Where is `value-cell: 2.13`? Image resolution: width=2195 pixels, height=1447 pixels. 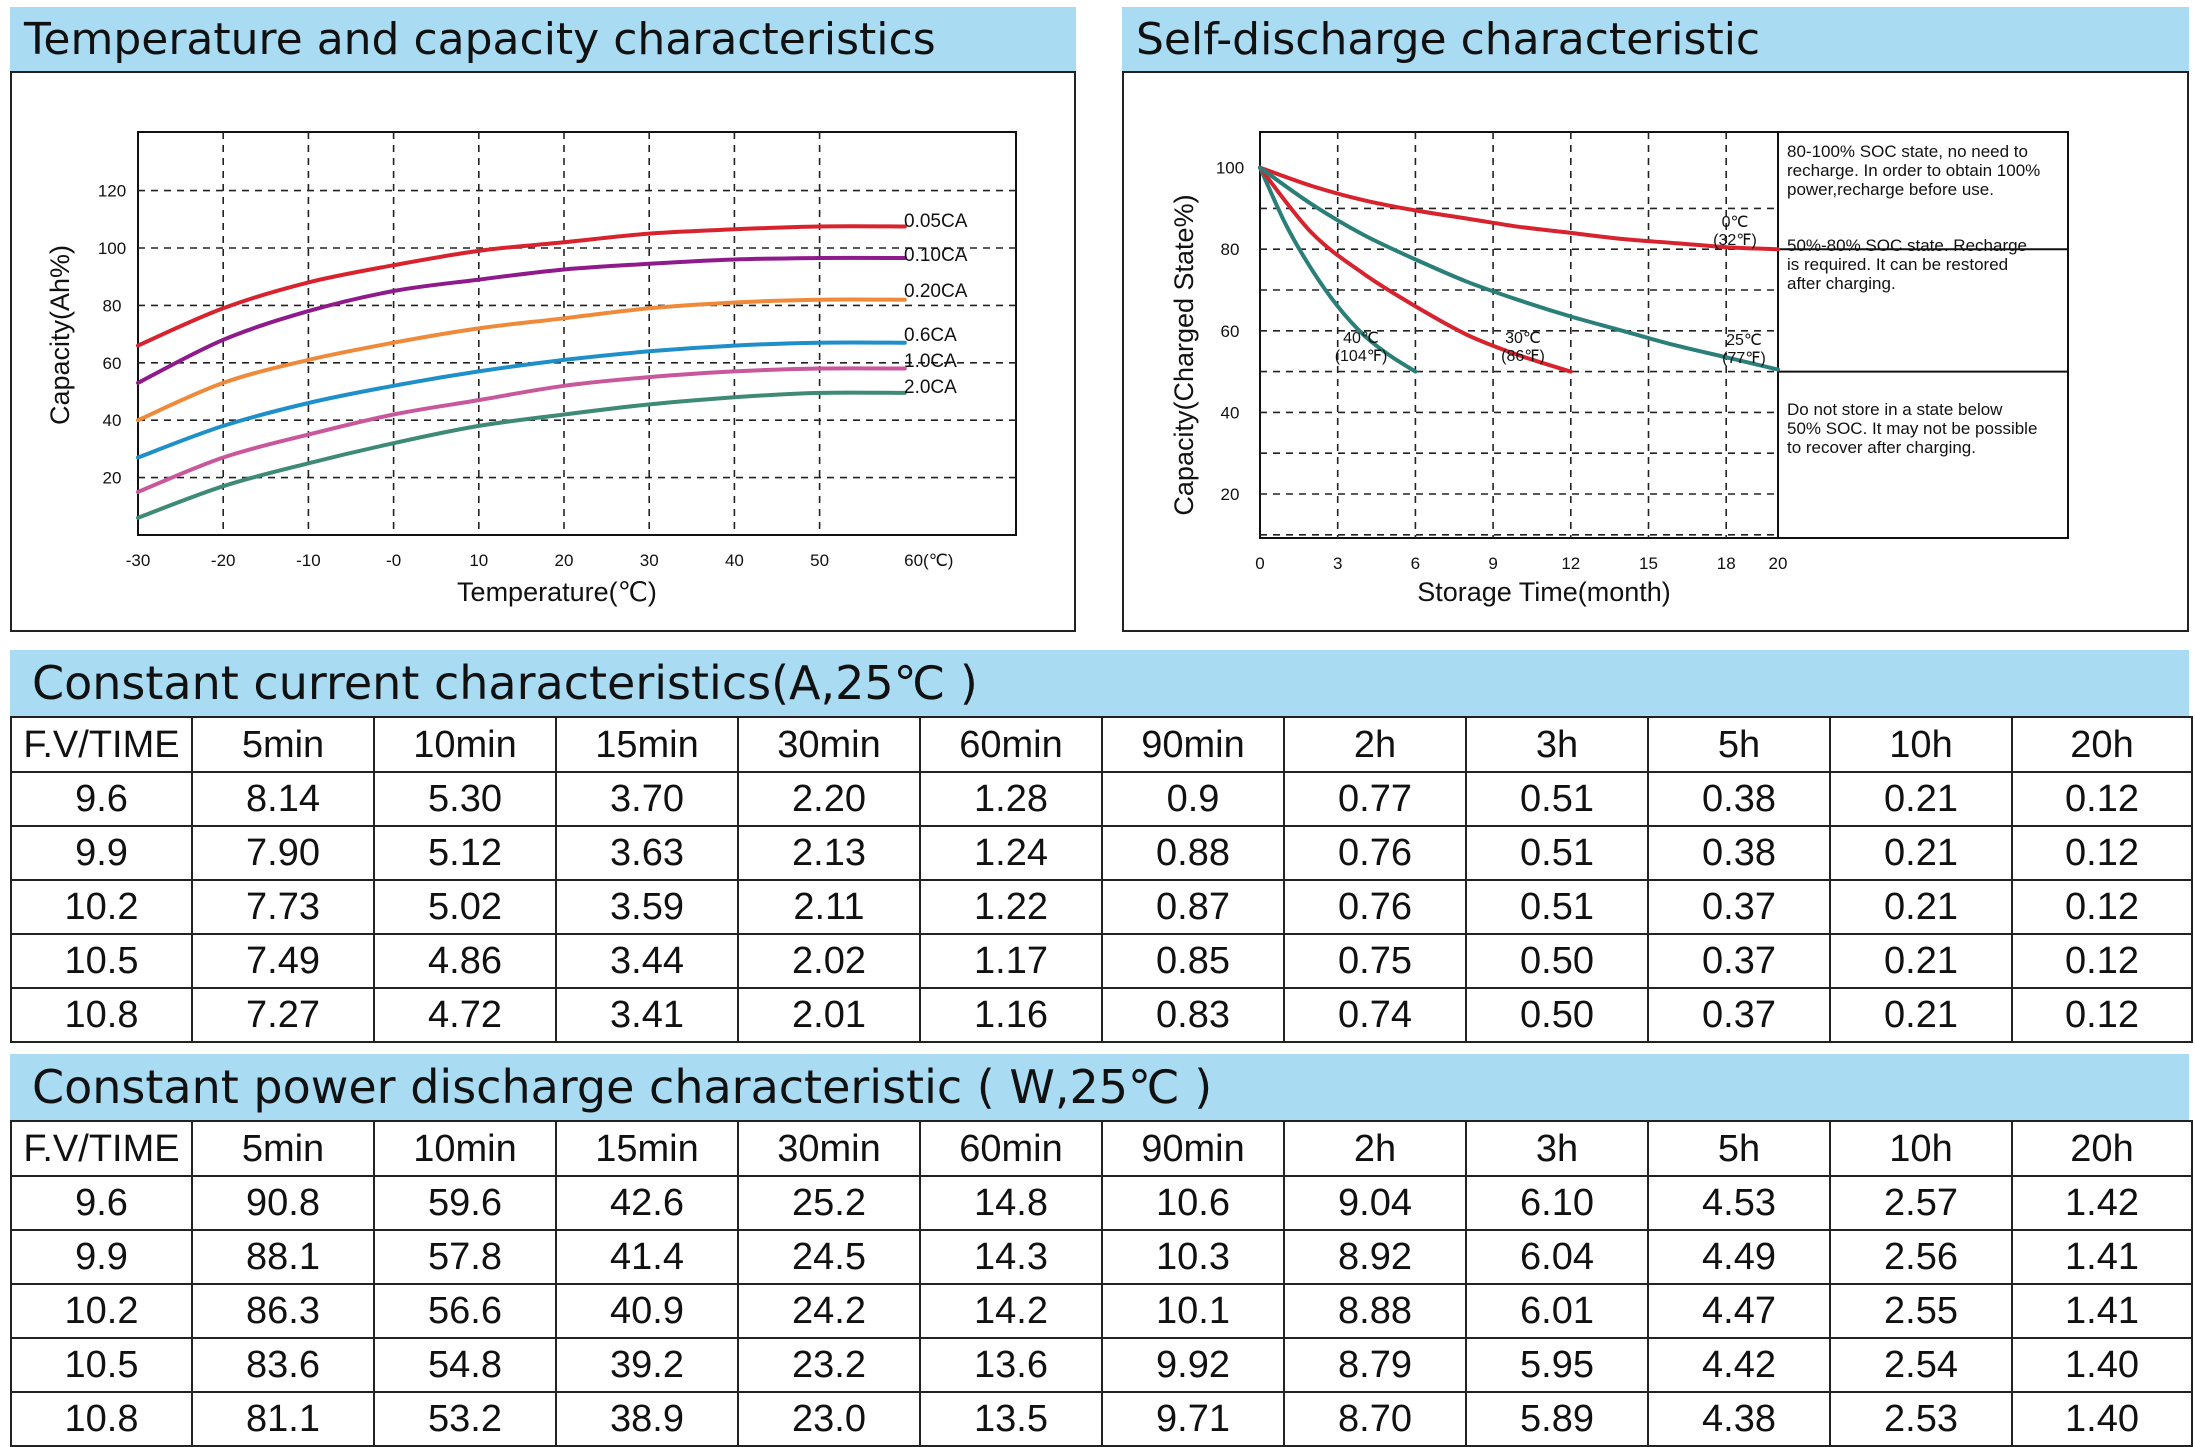
value-cell: 2.13 is located at coordinates (829, 853).